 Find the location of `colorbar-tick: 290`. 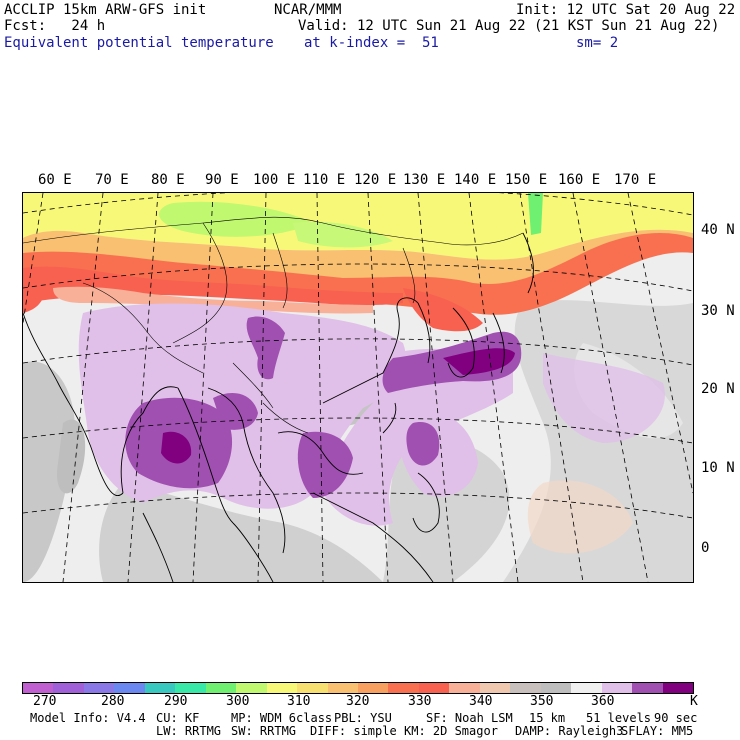

colorbar-tick: 290 is located at coordinates (176, 701).